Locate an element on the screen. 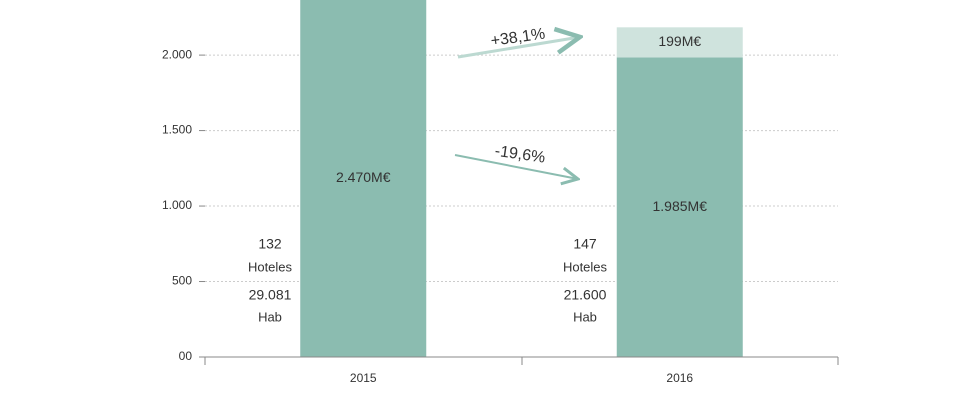  note: 132 is located at coordinates (270, 244).